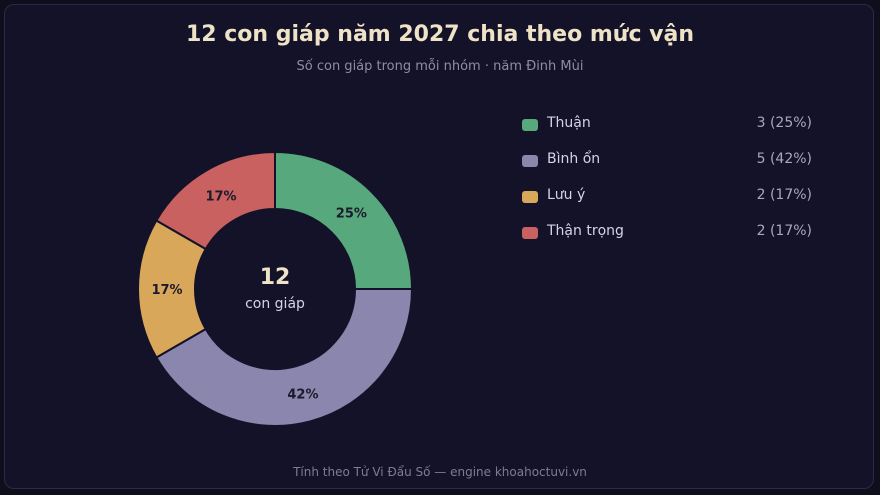 This screenshot has width=880, height=495. Describe the element at coordinates (351, 214) in the screenshot. I see `slice-percent-label: 25%` at that location.